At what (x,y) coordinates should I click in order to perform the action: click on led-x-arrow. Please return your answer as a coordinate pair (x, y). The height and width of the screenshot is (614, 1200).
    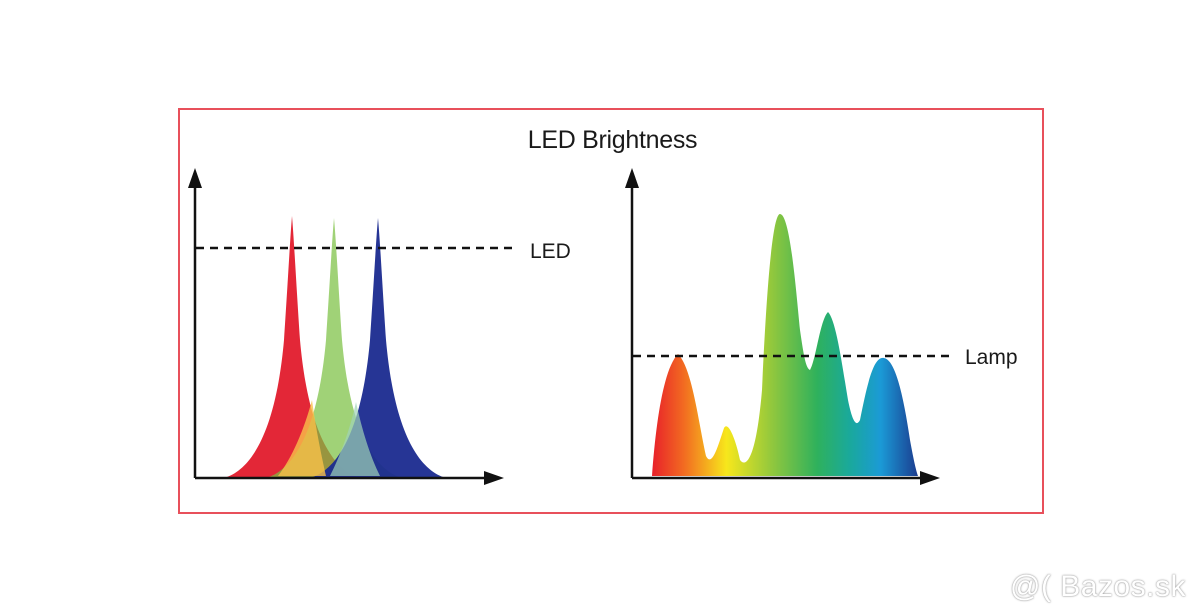
    Looking at the image, I should click on (494, 478).